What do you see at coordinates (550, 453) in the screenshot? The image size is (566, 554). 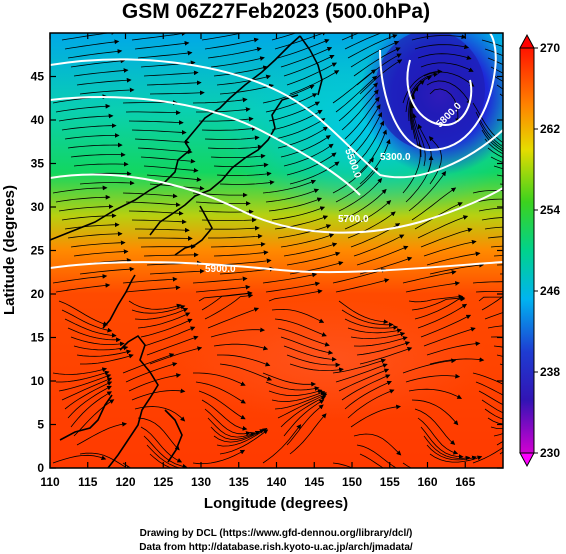 I see `colorbar-tick-label: 230` at bounding box center [550, 453].